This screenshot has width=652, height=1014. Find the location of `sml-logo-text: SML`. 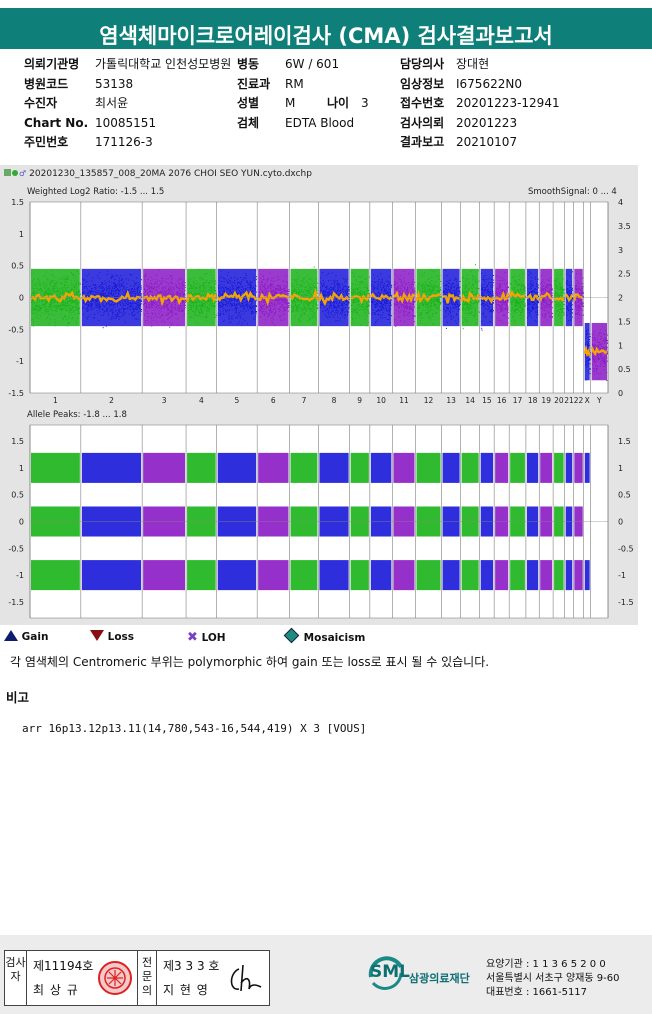

sml-logo-text: SML is located at coordinates (390, 972).